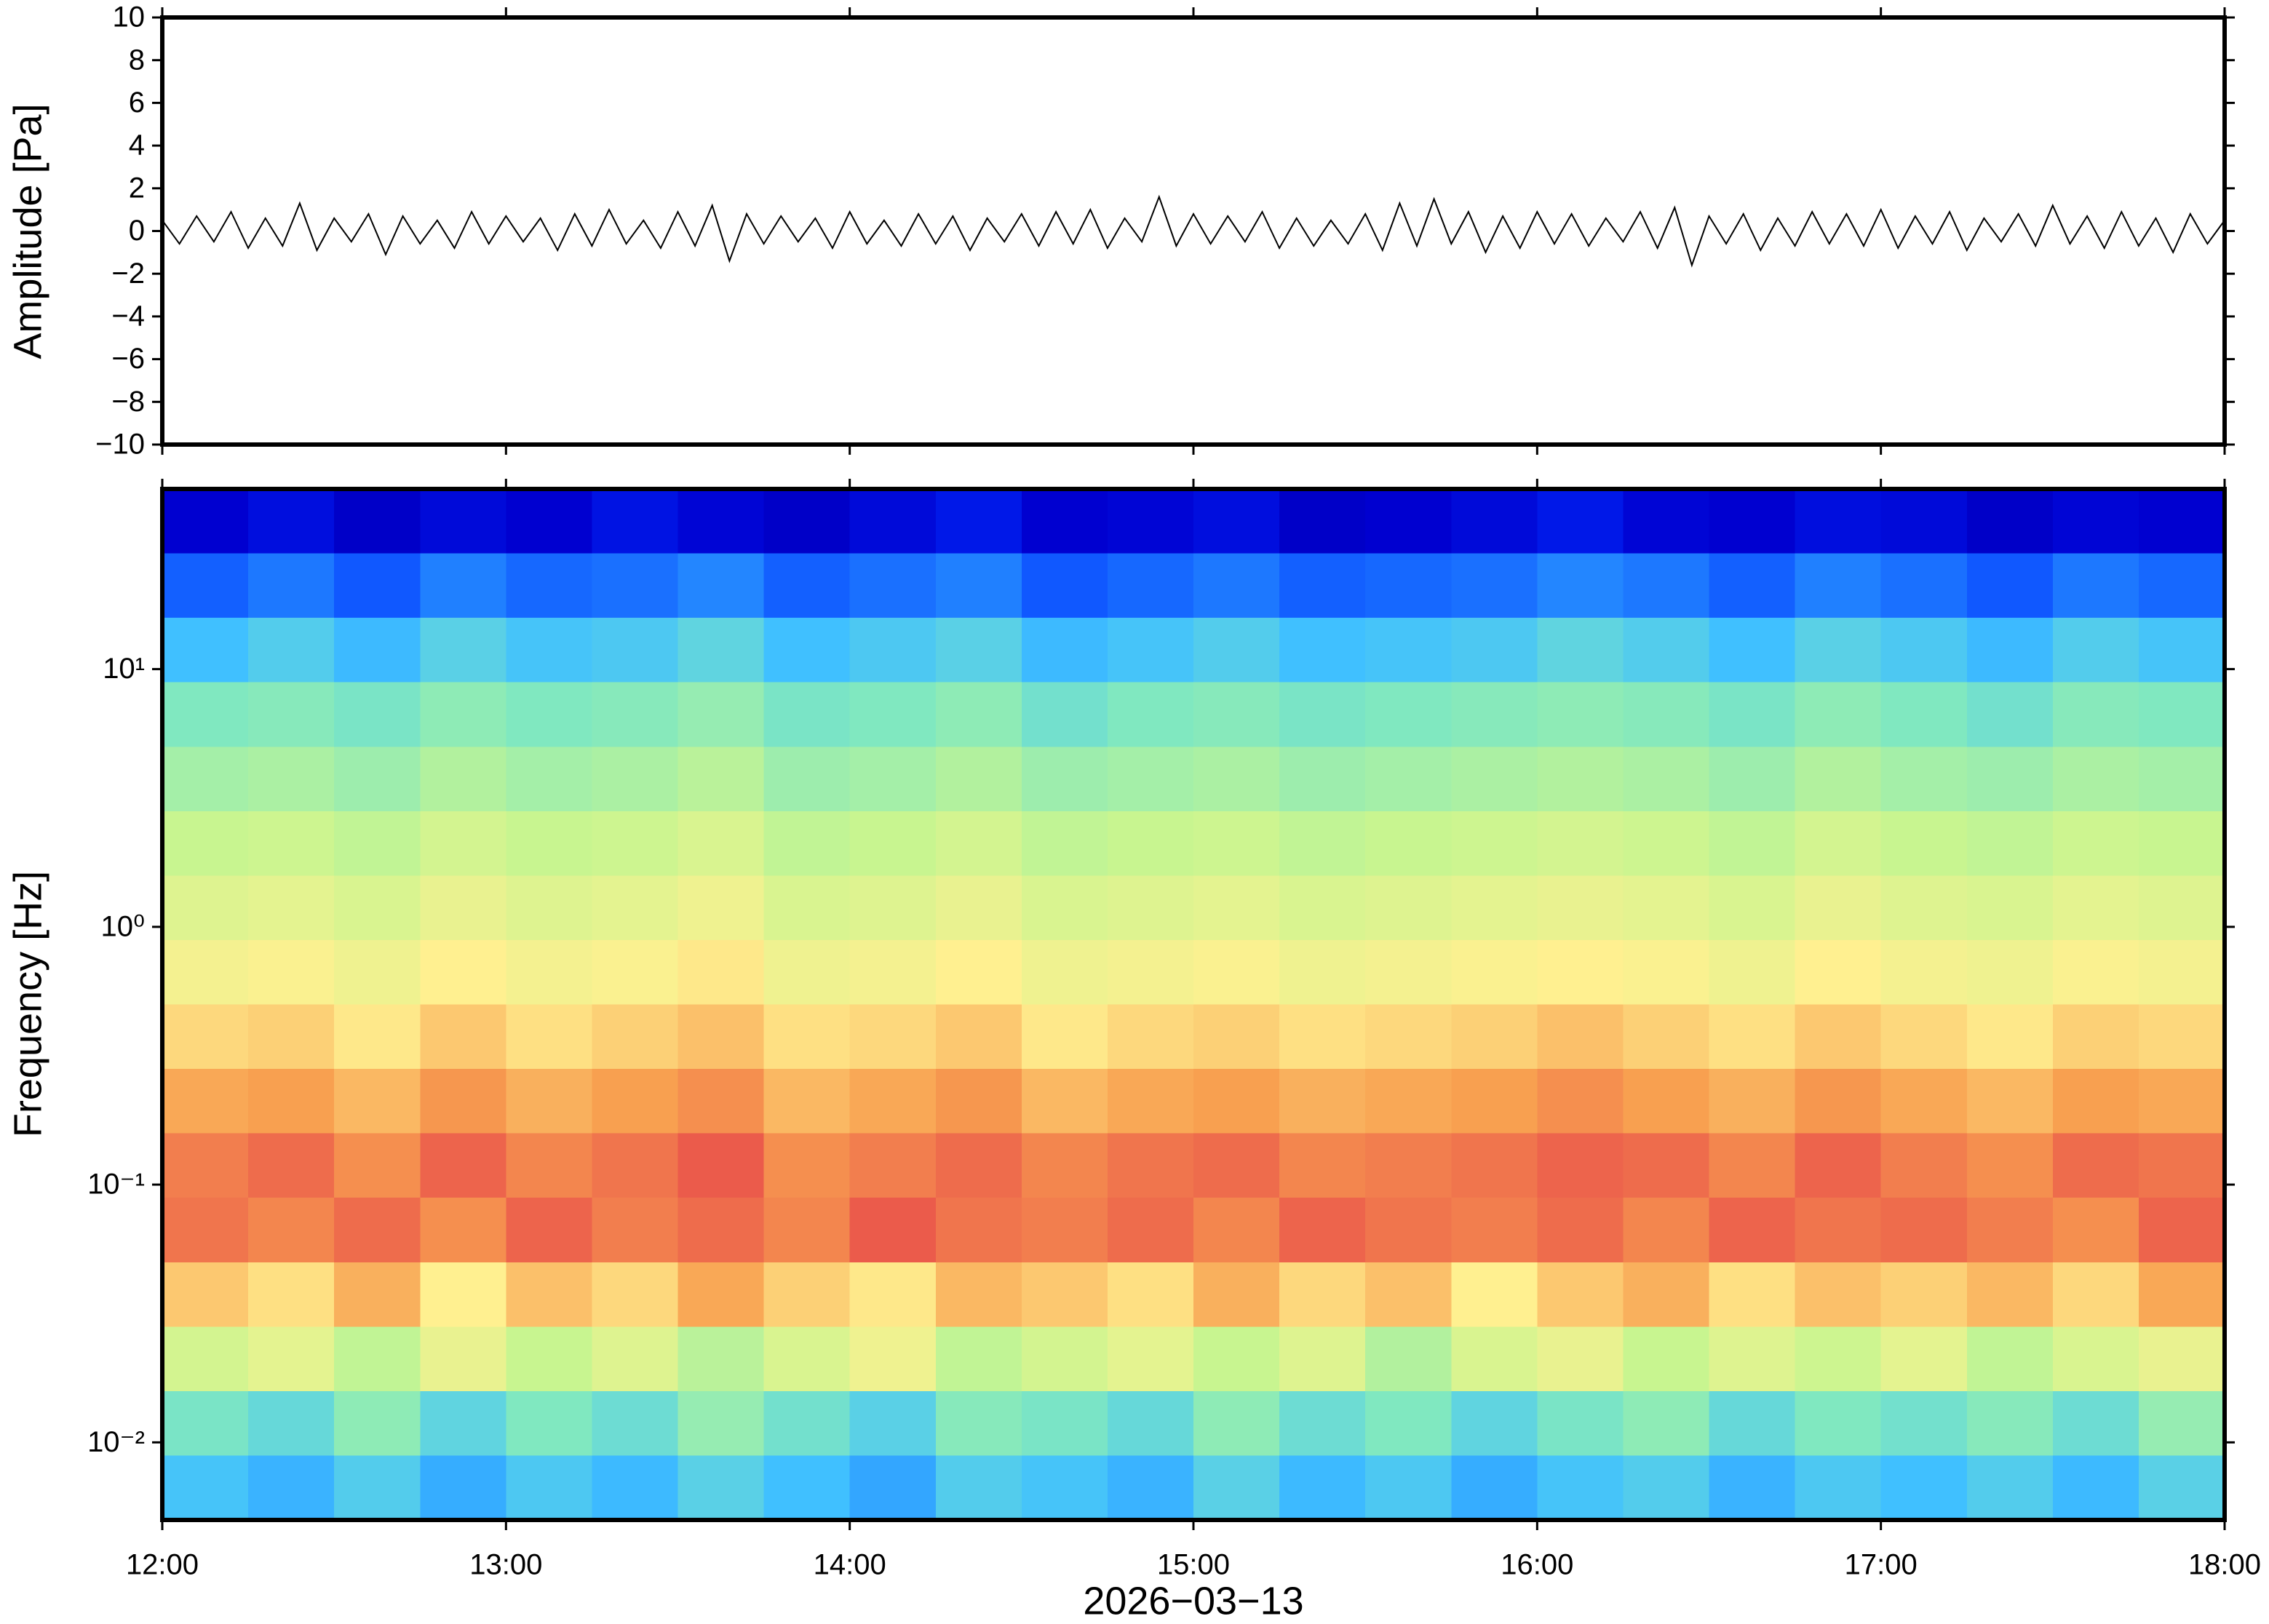 The height and width of the screenshot is (1624, 2269). Describe the element at coordinates (137, 60) in the screenshot. I see `y-tick-label: 8` at that location.